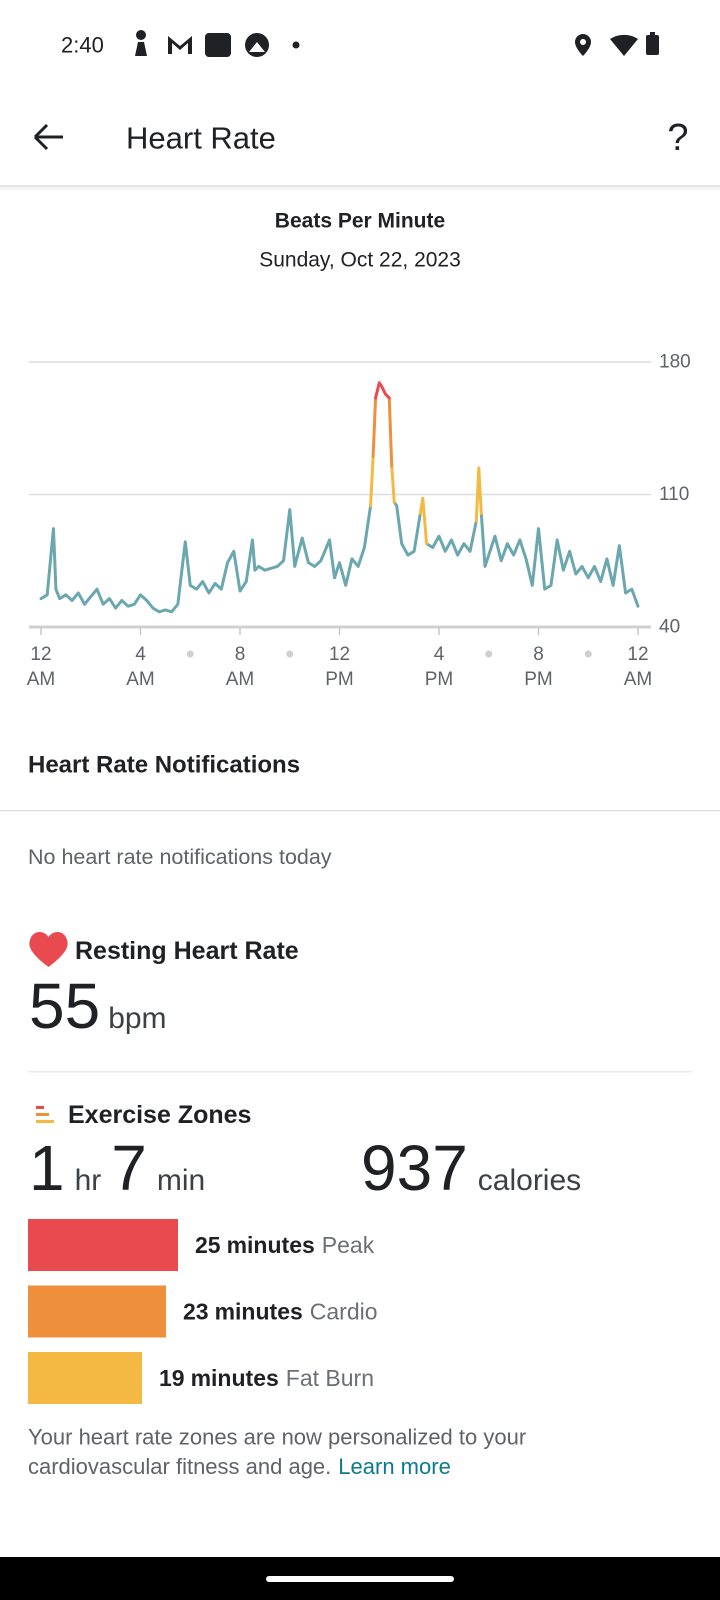  What do you see at coordinates (360, 260) in the screenshot?
I see `chart-subtitle: Sunday, Oct 22, 2023` at bounding box center [360, 260].